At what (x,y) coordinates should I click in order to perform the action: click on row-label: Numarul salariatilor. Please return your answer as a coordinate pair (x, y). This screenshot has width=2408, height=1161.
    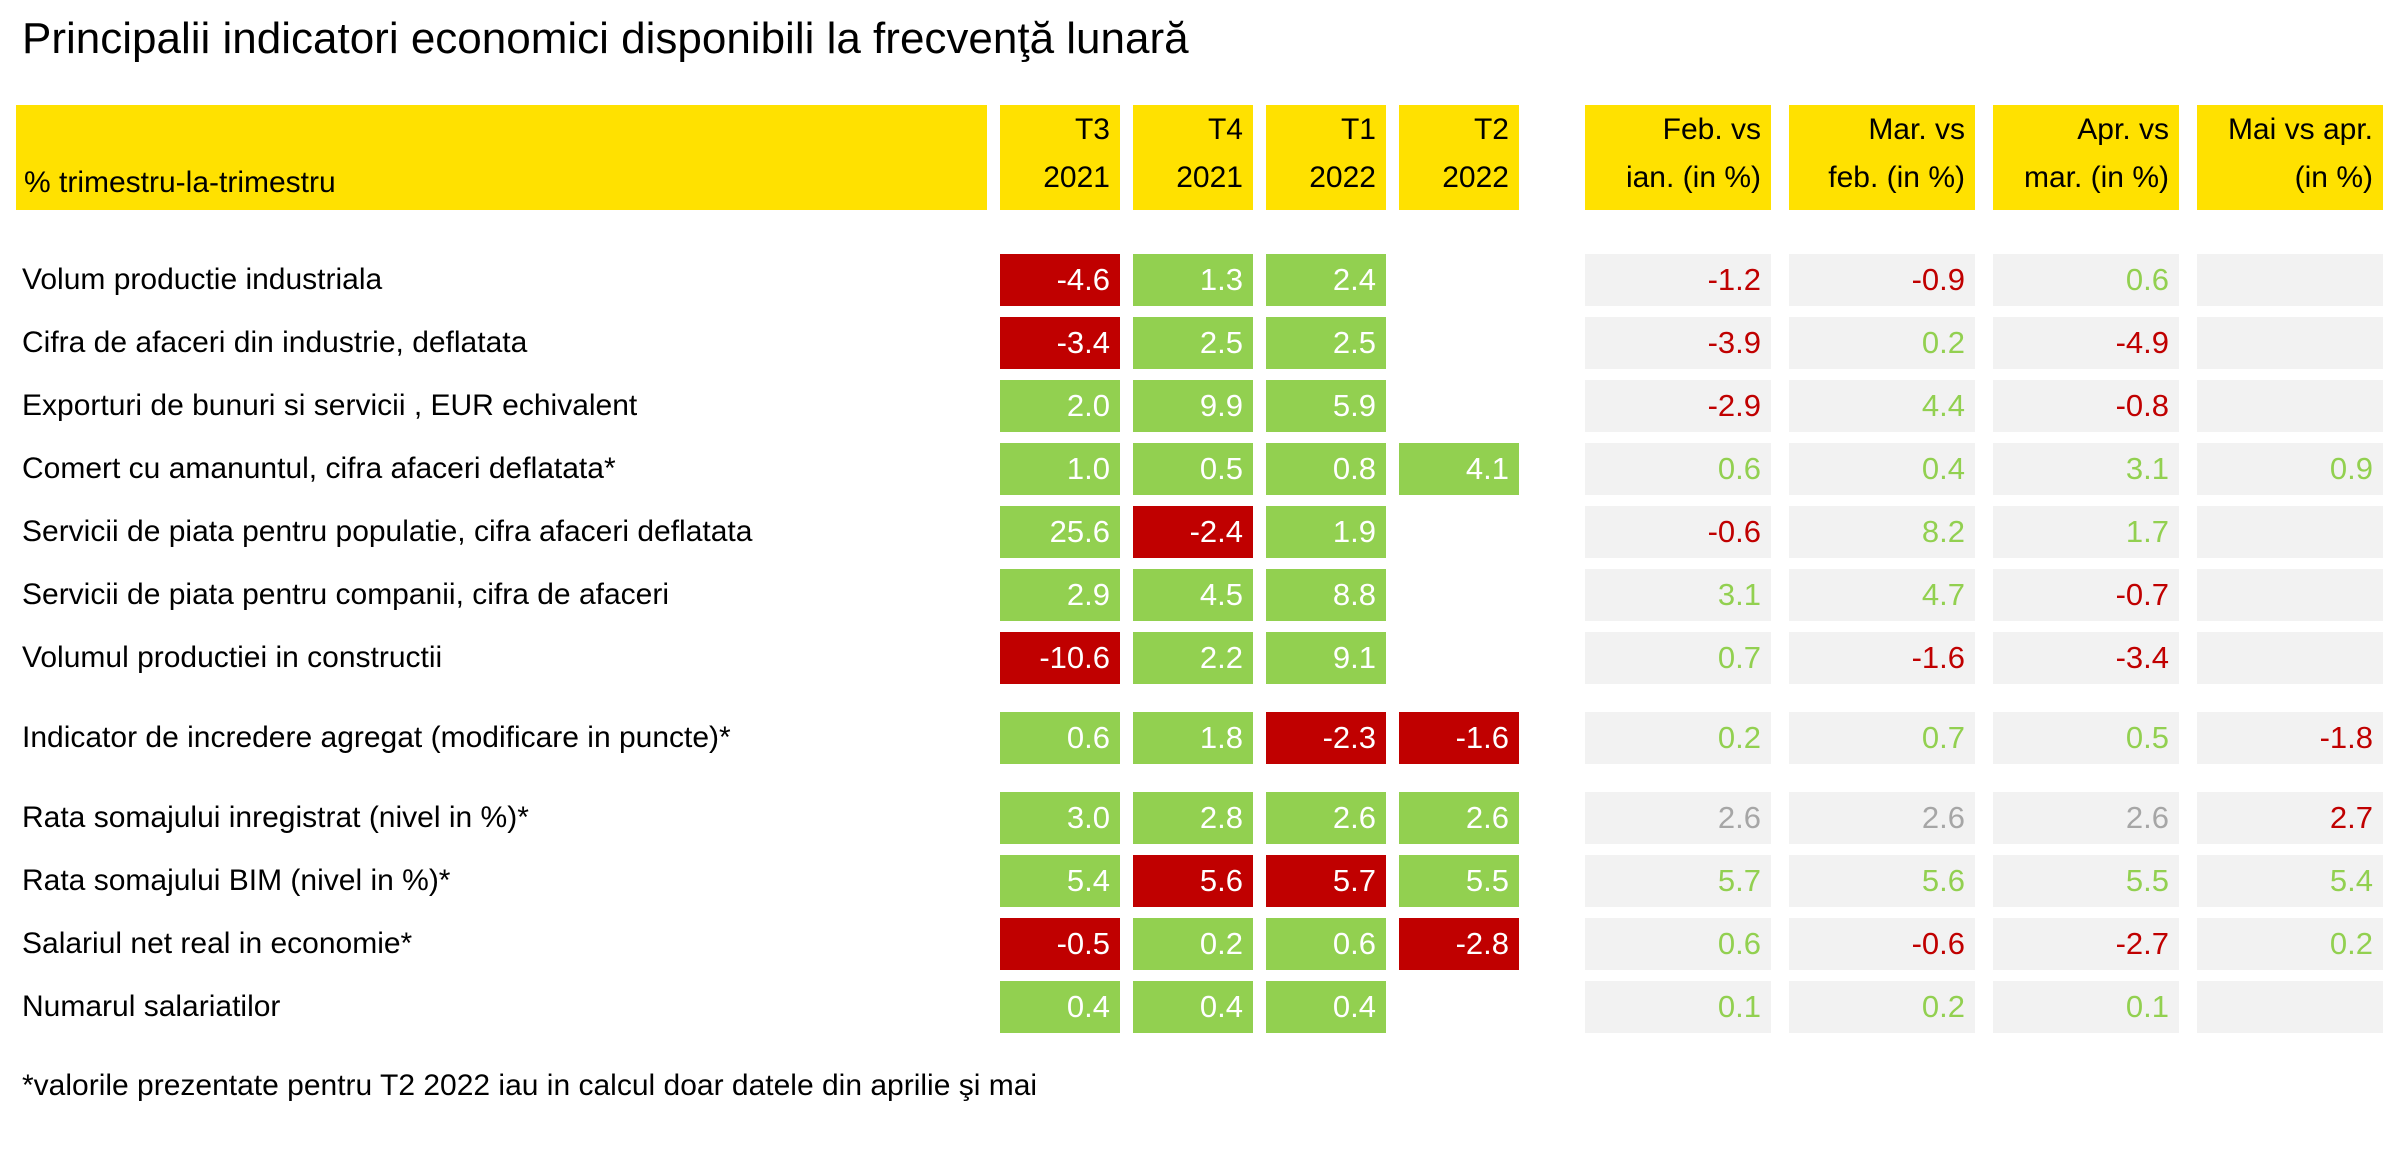
    Looking at the image, I should click on (151, 1006).